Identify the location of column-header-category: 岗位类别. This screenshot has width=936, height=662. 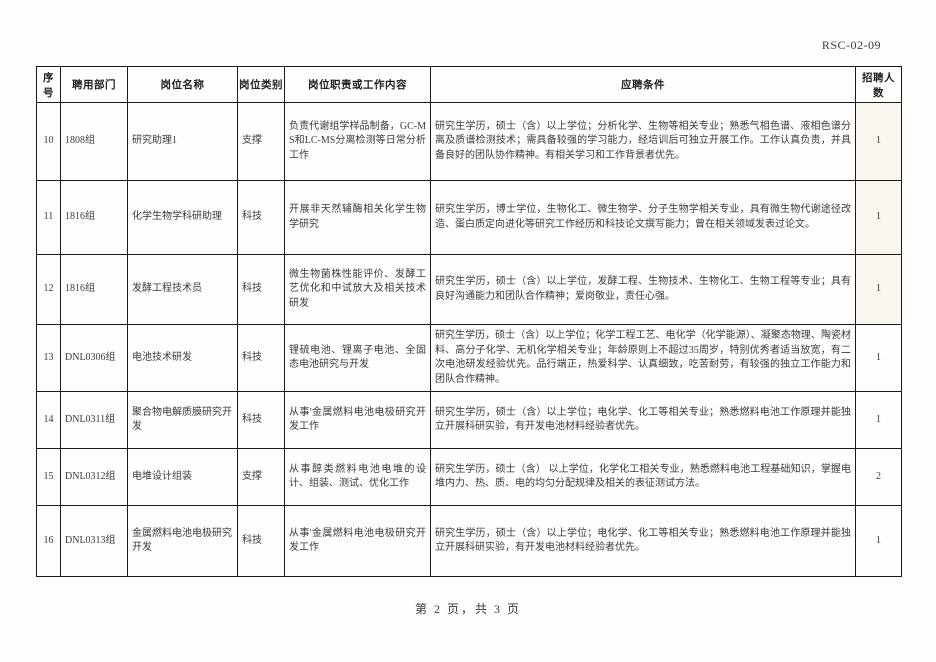
(261, 84).